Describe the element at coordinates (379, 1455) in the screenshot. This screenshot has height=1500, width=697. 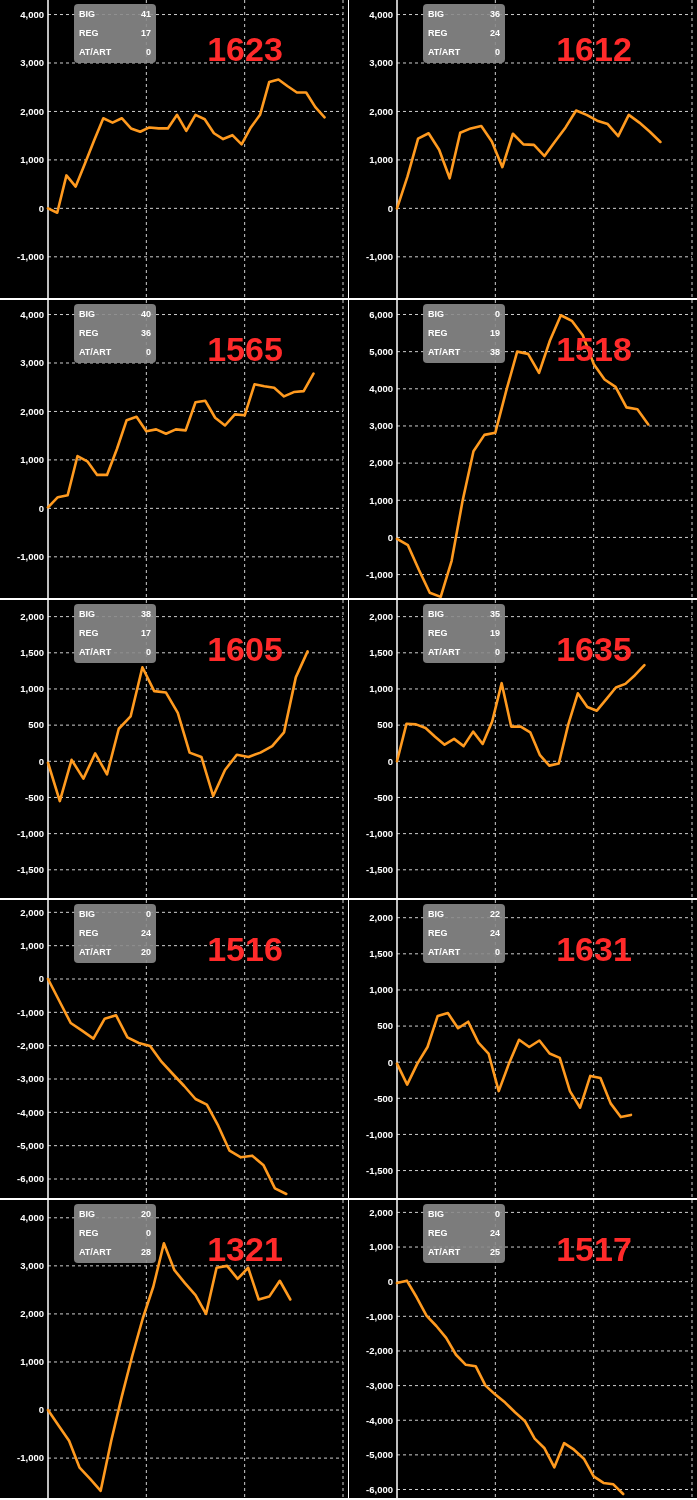
I see `y-tick-label: -5,000` at that location.